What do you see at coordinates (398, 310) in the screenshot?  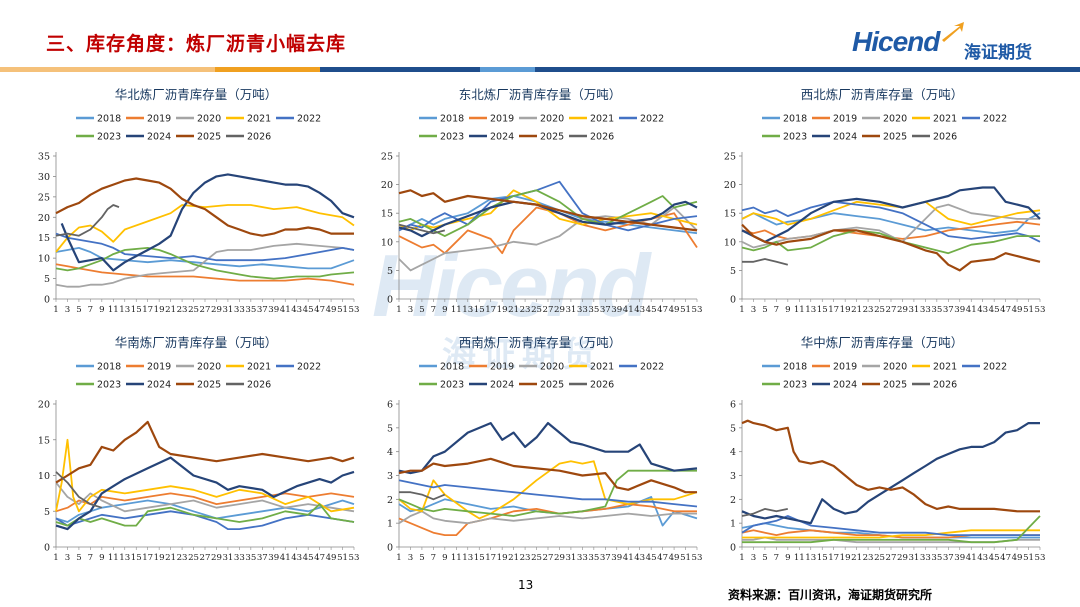 I see `x-tick-label: 1` at bounding box center [398, 310].